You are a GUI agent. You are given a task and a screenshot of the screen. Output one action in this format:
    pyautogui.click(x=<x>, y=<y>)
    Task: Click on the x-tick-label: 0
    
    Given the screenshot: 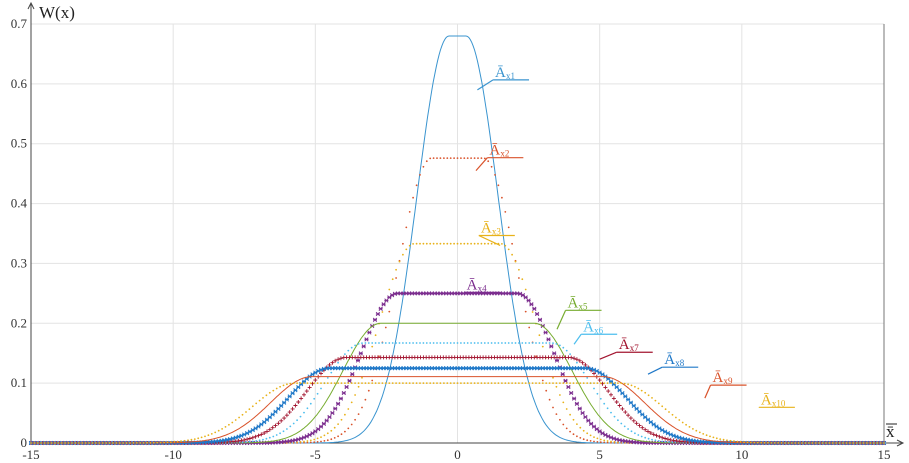 What is the action you would take?
    pyautogui.click(x=457, y=454)
    